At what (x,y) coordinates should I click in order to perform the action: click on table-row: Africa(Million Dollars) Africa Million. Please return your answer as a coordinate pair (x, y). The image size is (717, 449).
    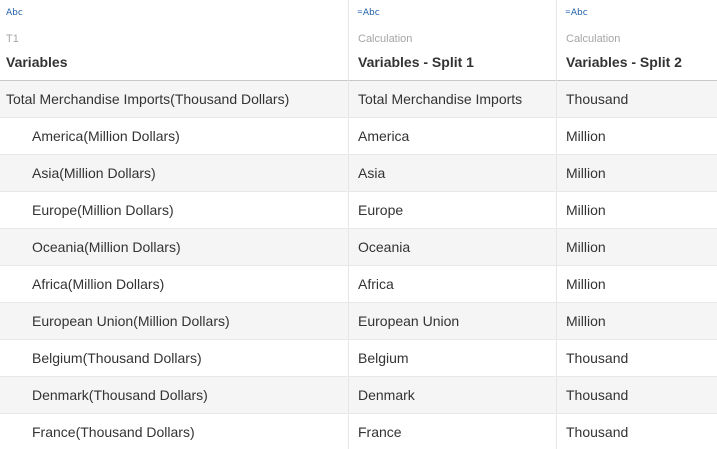
    Looking at the image, I should click on (358, 284).